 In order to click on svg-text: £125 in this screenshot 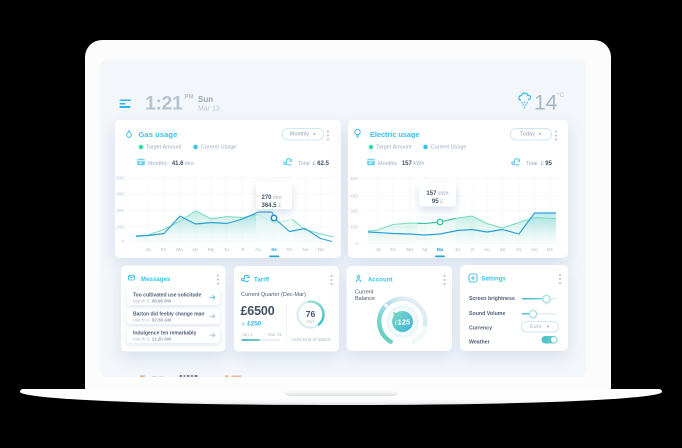, I will do `click(402, 321)`.